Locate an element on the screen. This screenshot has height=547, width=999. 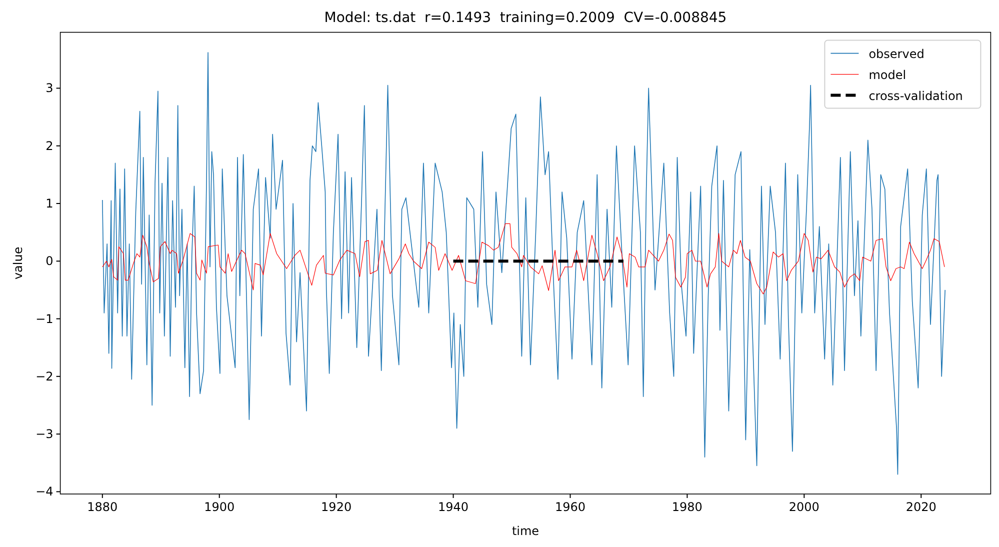
x-tick-label: 1920 is located at coordinates (336, 507).